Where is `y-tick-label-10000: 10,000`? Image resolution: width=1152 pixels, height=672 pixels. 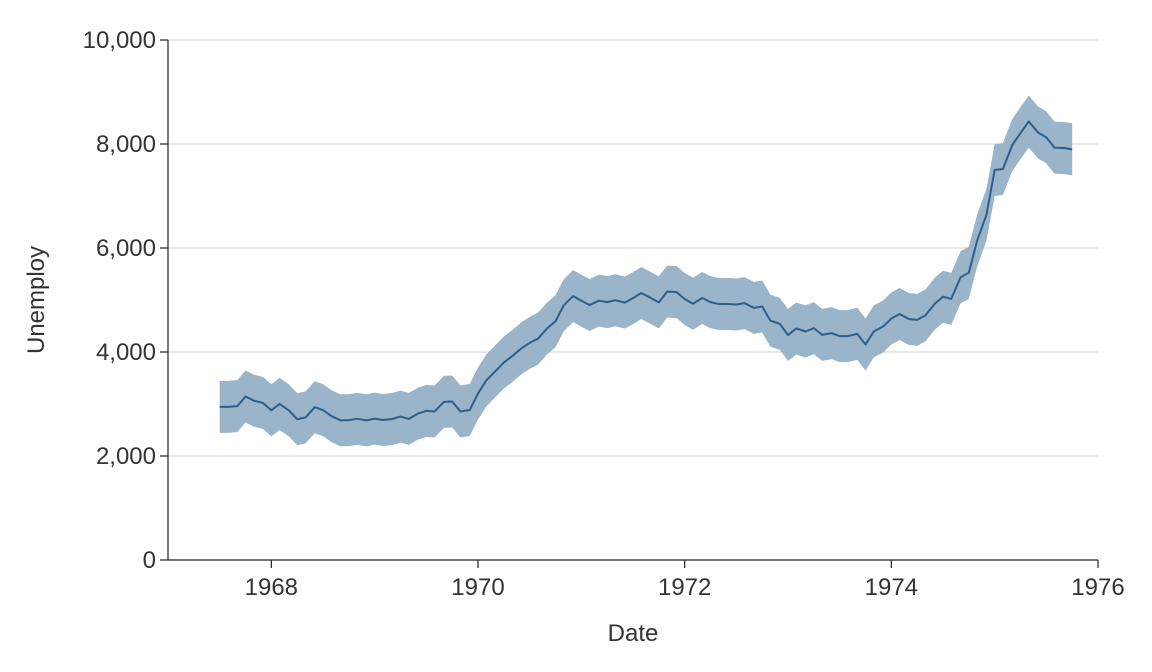 y-tick-label-10000: 10,000 is located at coordinates (119, 40).